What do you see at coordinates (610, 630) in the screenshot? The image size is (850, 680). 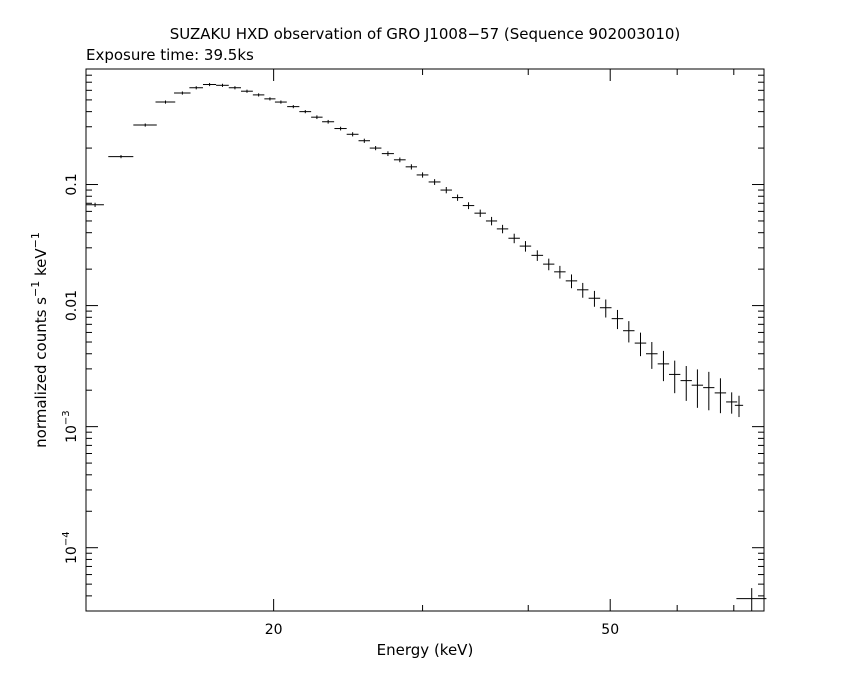 I see `x-tick-label: 50` at bounding box center [610, 630].